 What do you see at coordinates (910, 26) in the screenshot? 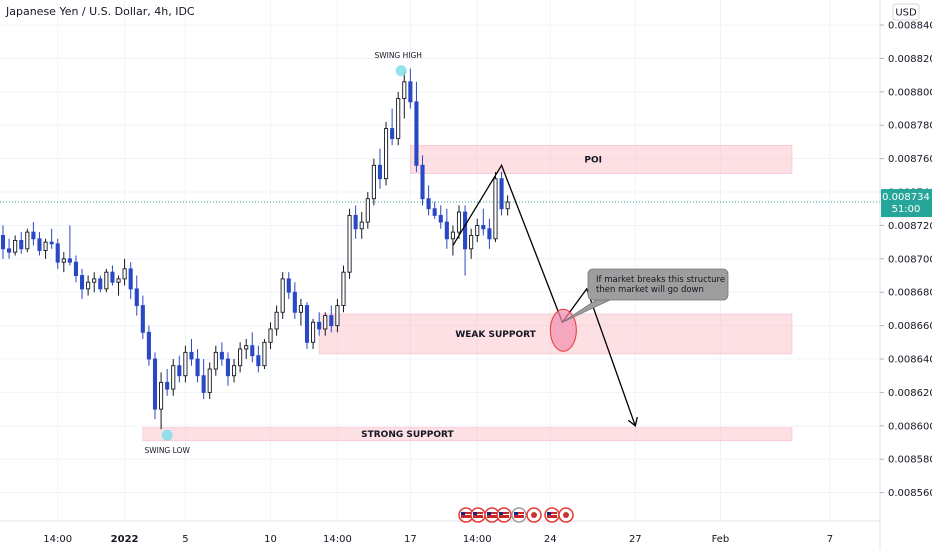
I see `y-tick-label: 0.008840` at bounding box center [910, 26].